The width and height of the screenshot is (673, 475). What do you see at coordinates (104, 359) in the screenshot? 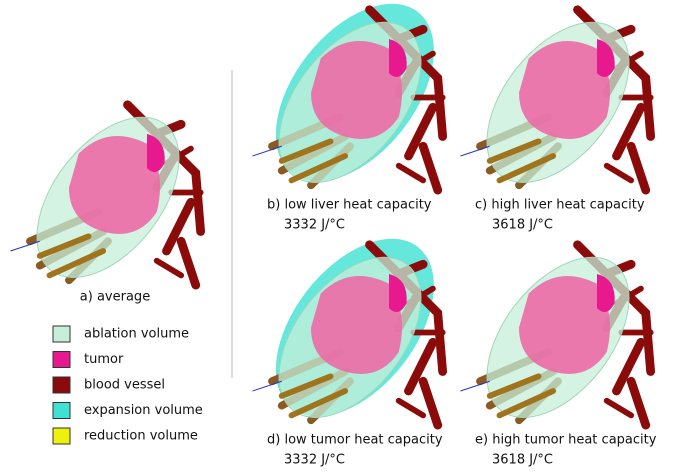
I see `legend-label: tumor` at bounding box center [104, 359].